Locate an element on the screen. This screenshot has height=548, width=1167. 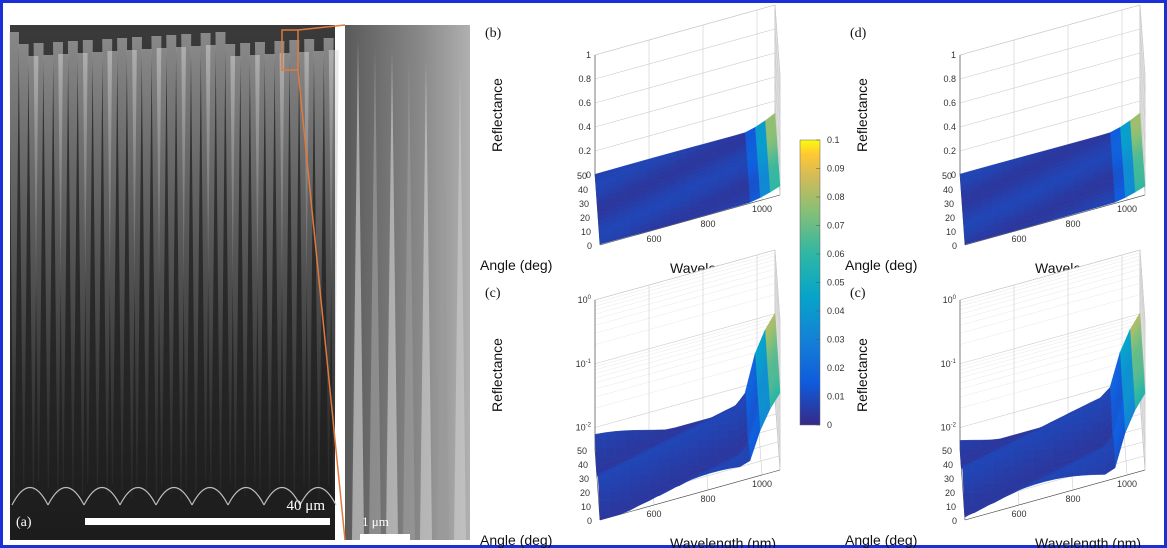
z-tick-exp: -1 is located at coordinates (954, 362).